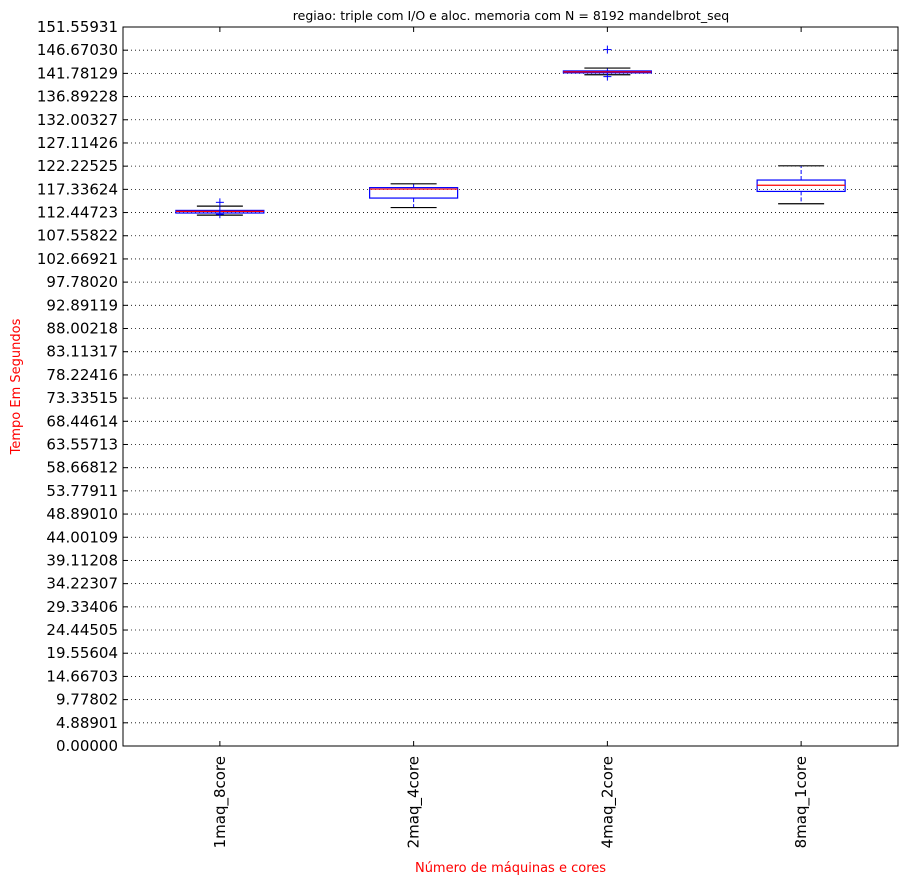 The width and height of the screenshot is (908, 885). Describe the element at coordinates (82, 375) in the screenshot. I see `y-tick-label: 78.22416` at that location.